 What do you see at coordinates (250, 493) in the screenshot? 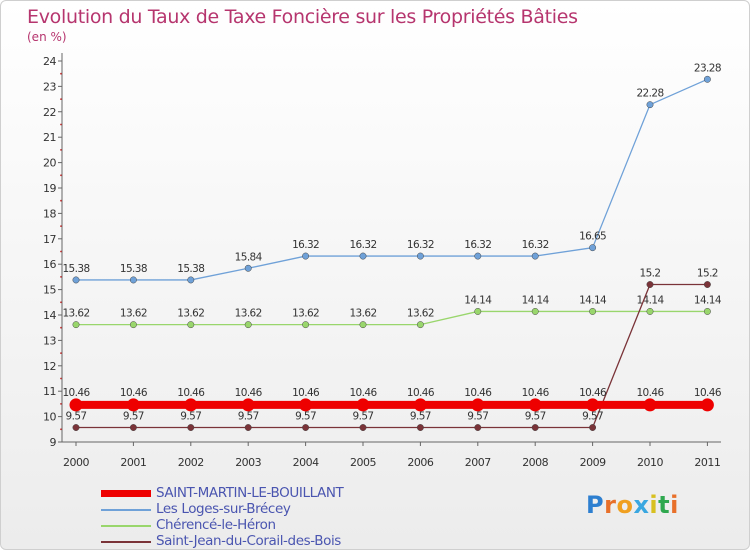
I see `legend-label: SAINT-MARTIN-LE-BOUILLANT` at bounding box center [250, 493].